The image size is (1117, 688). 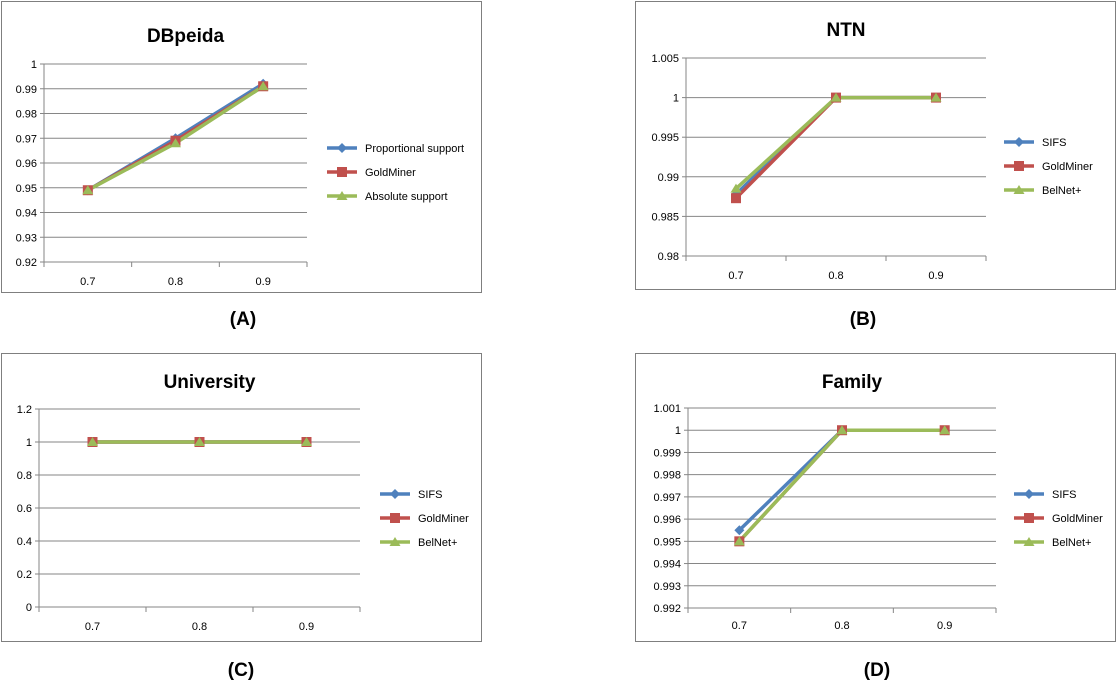 I want to click on y-tick-label: 0.6, so click(x=24, y=509).